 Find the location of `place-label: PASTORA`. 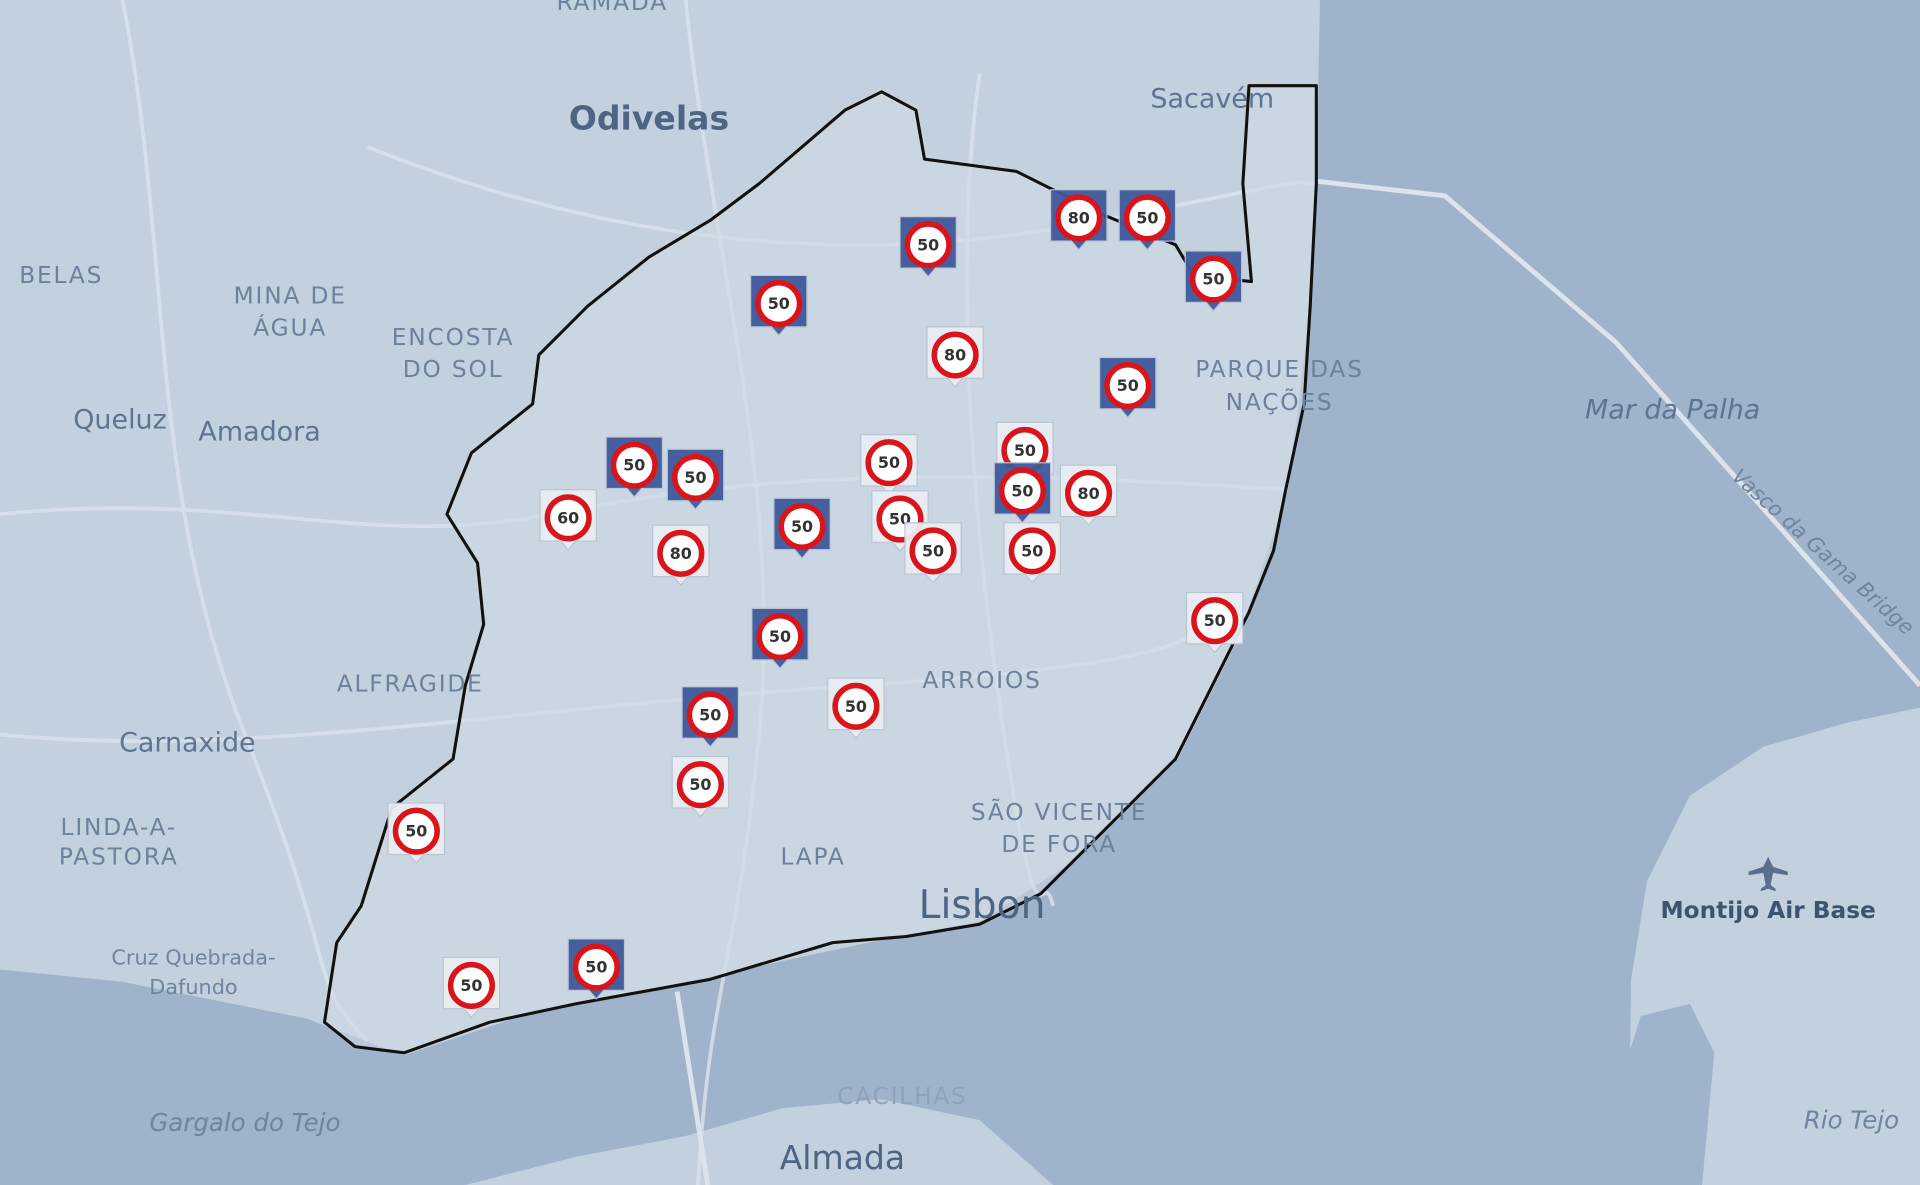

place-label: PASTORA is located at coordinates (119, 856).